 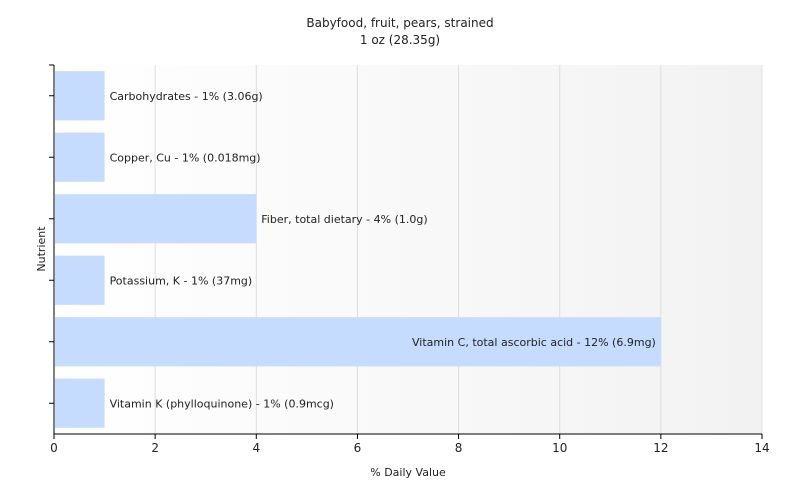 What do you see at coordinates (222, 403) in the screenshot?
I see `bar-data-label: Vitamin K (phylloquinone) - 1% (0.9mcg)` at bounding box center [222, 403].